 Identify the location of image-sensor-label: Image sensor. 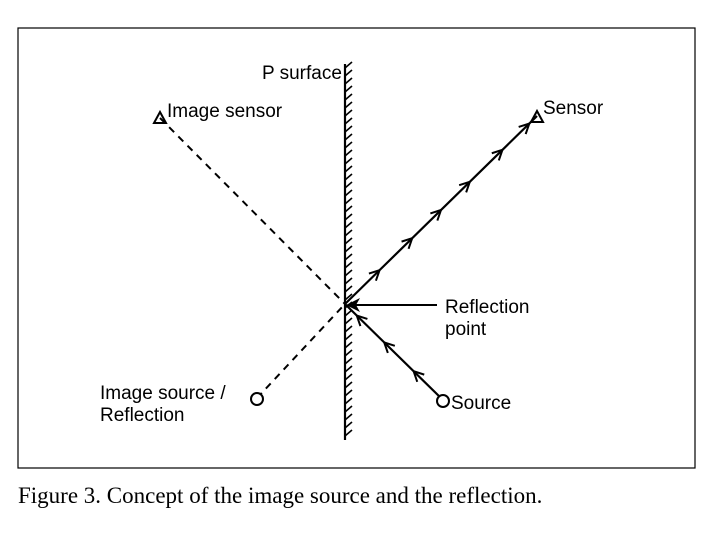
(225, 111).